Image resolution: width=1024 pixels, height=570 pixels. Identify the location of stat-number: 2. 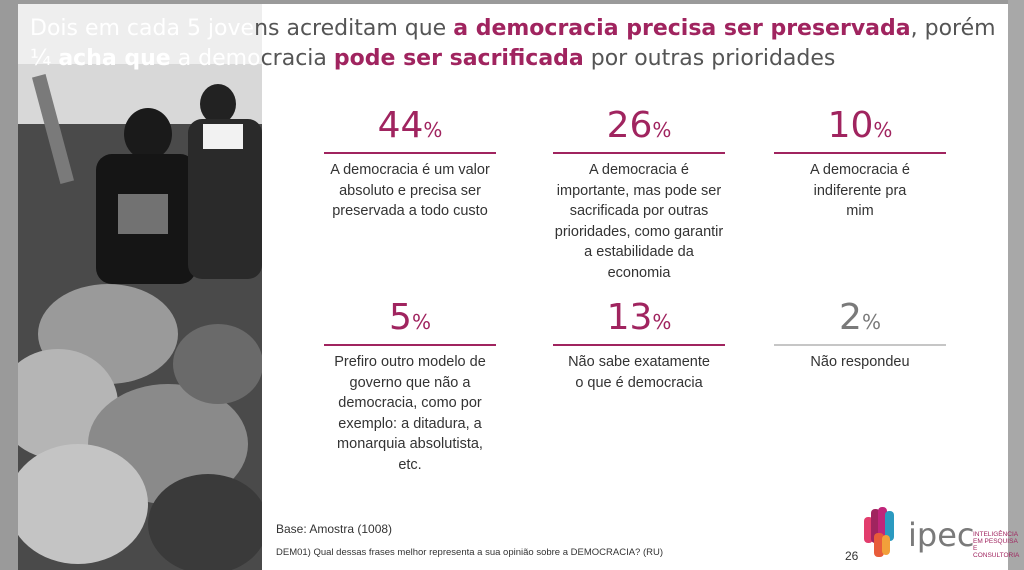
(850, 317).